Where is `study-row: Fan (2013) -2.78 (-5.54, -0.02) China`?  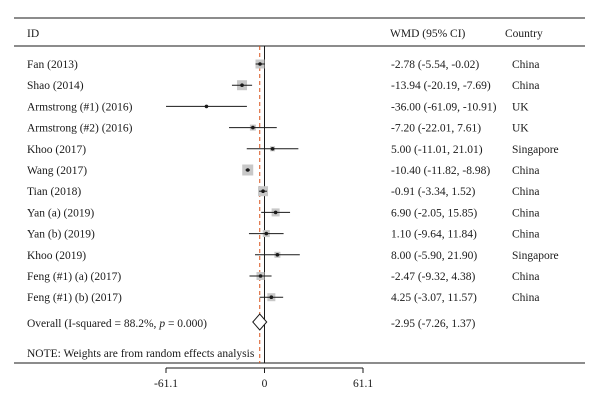 study-row: Fan (2013) -2.78 (-5.54, -0.02) China is located at coordinates (283, 65).